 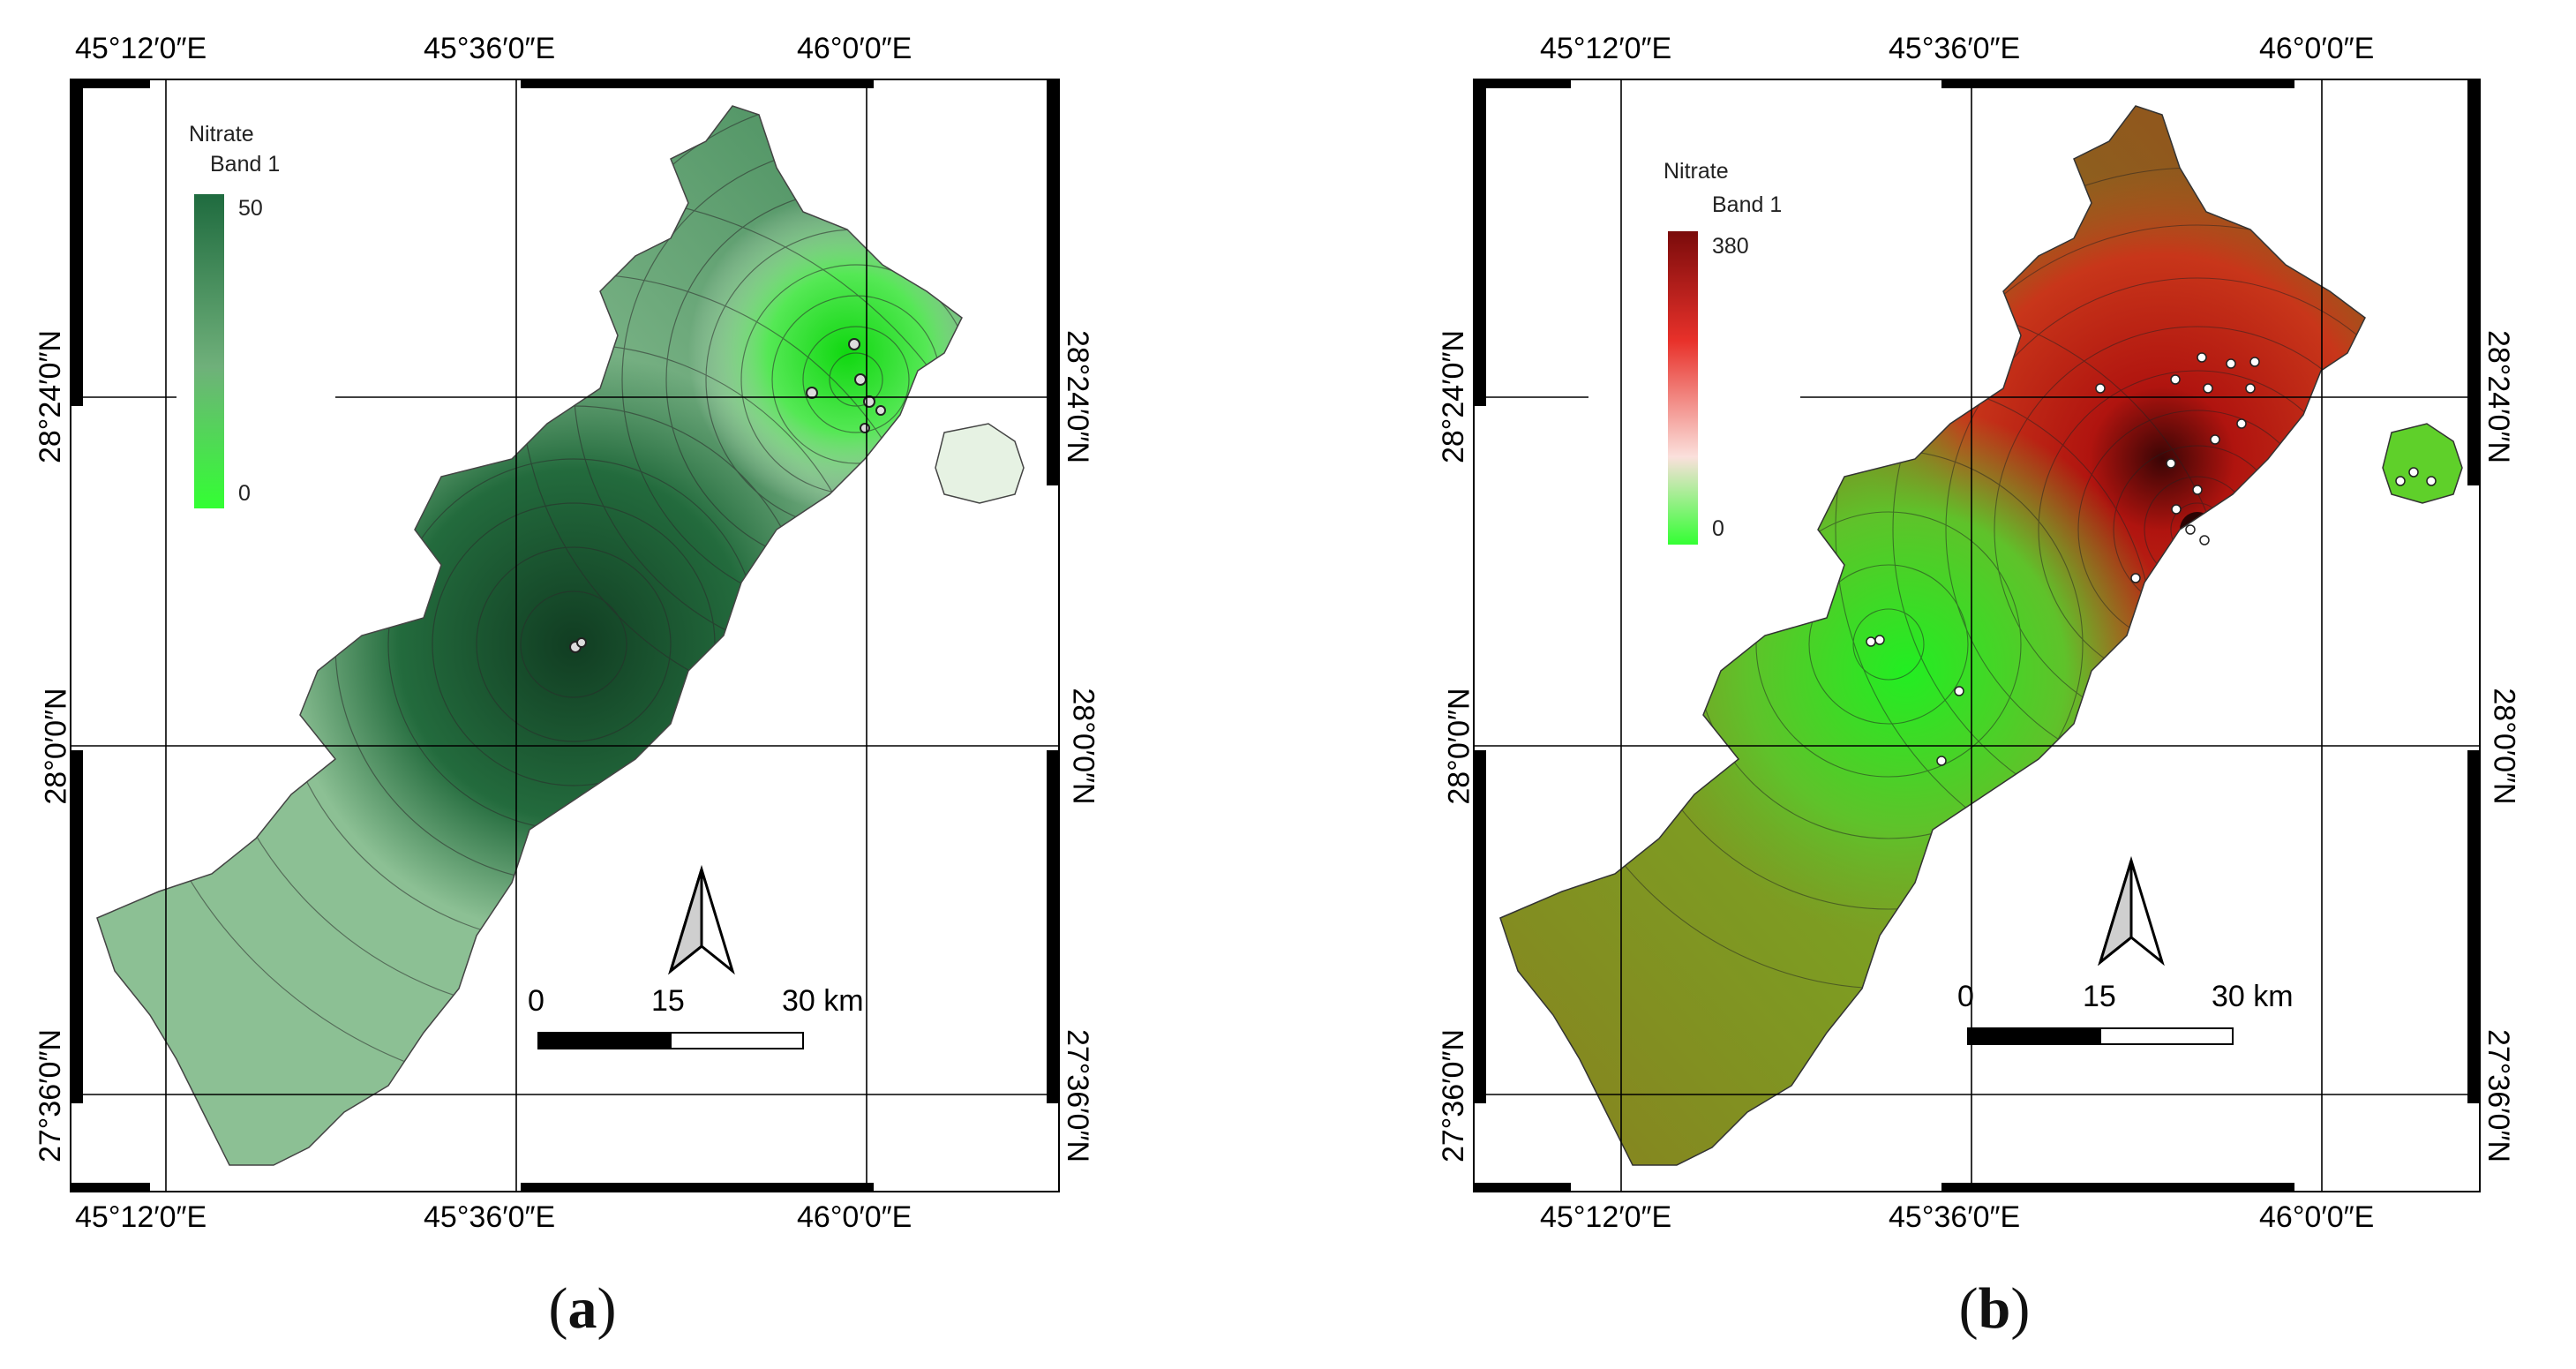 I want to click on scale-bar-b, so click(x=2100, y=1036).